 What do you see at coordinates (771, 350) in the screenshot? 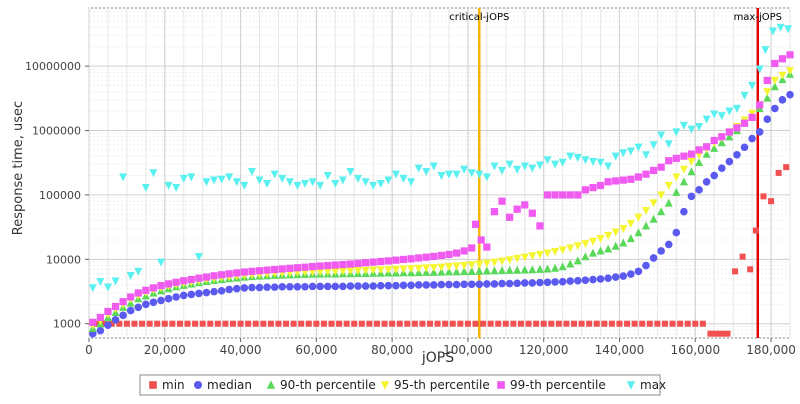
I see `x-tick-label: 180,000` at bounding box center [771, 350].